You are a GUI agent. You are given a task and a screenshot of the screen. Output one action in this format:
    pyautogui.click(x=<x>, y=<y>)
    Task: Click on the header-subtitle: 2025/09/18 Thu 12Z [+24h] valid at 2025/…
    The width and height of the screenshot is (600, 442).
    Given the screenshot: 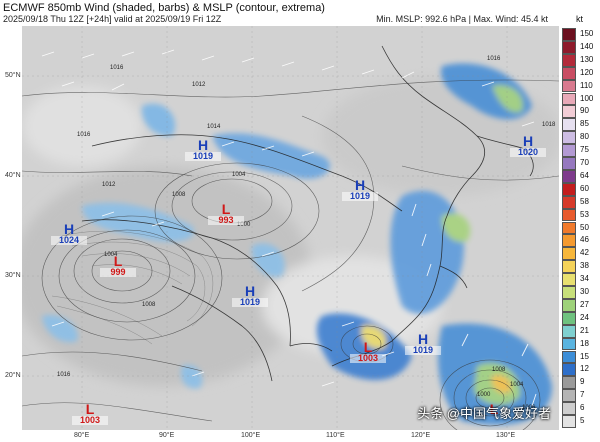 What is the action you would take?
    pyautogui.click(x=112, y=19)
    